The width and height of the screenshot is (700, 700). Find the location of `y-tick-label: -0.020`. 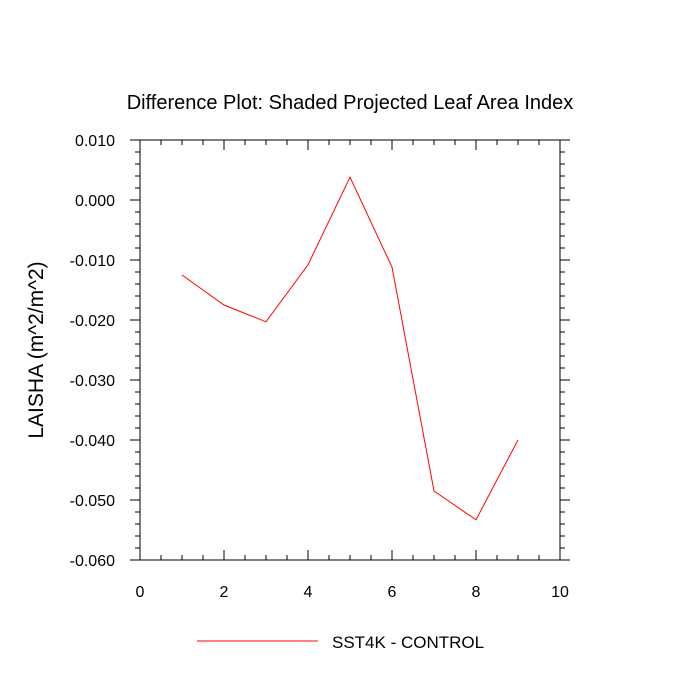

y-tick-label: -0.020 is located at coordinates (92, 321).